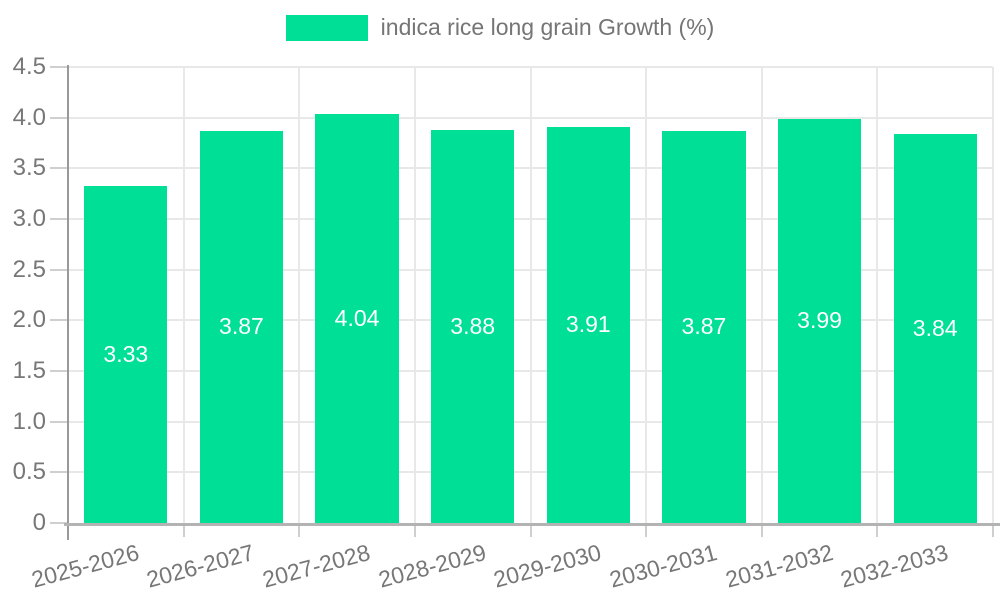 This screenshot has height=600, width=1000. I want to click on y-axis-tick-label: 3.5, so click(29, 168).